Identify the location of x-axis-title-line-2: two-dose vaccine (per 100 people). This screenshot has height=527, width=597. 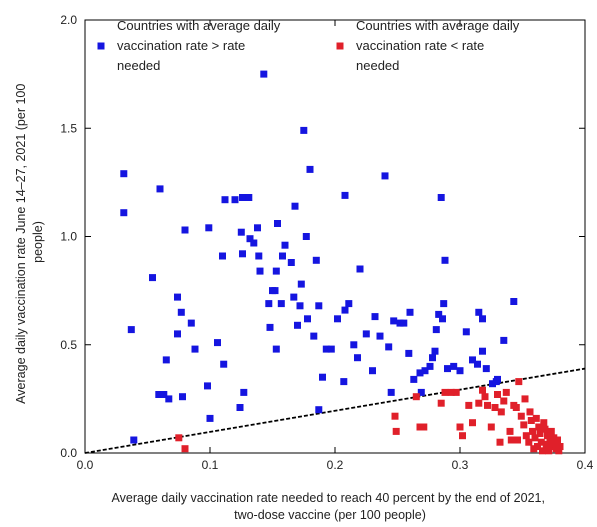
(330, 515).